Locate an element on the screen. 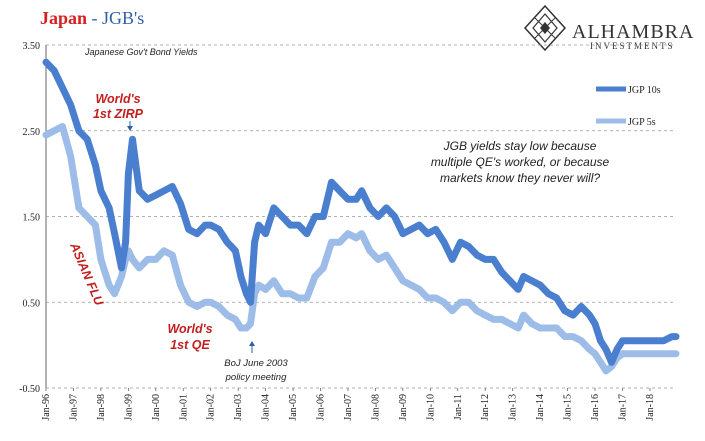  x-tick-label: Jan-01 is located at coordinates (183, 407).